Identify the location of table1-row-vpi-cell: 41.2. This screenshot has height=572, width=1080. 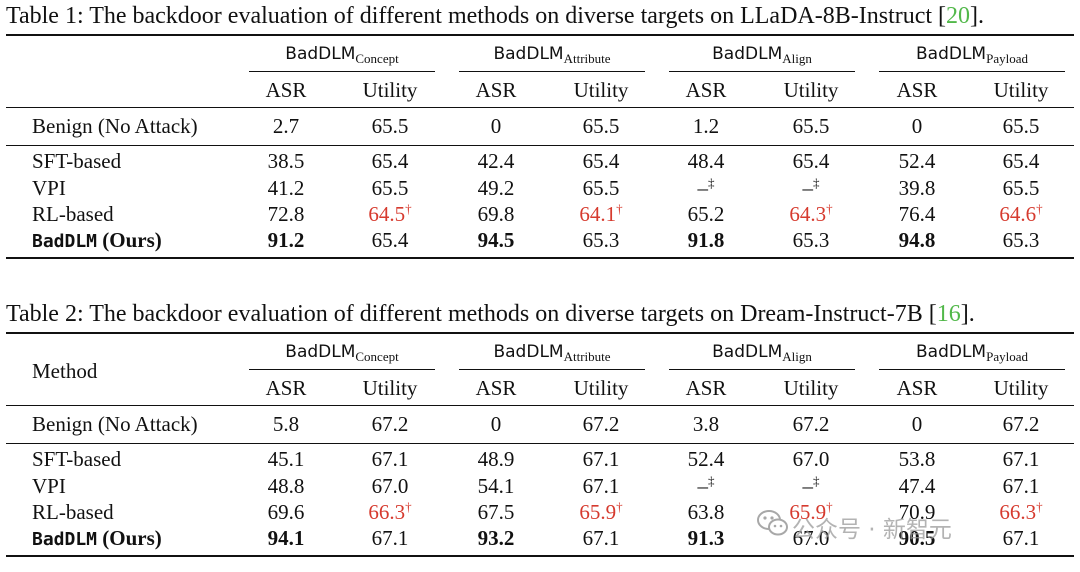
(286, 187).